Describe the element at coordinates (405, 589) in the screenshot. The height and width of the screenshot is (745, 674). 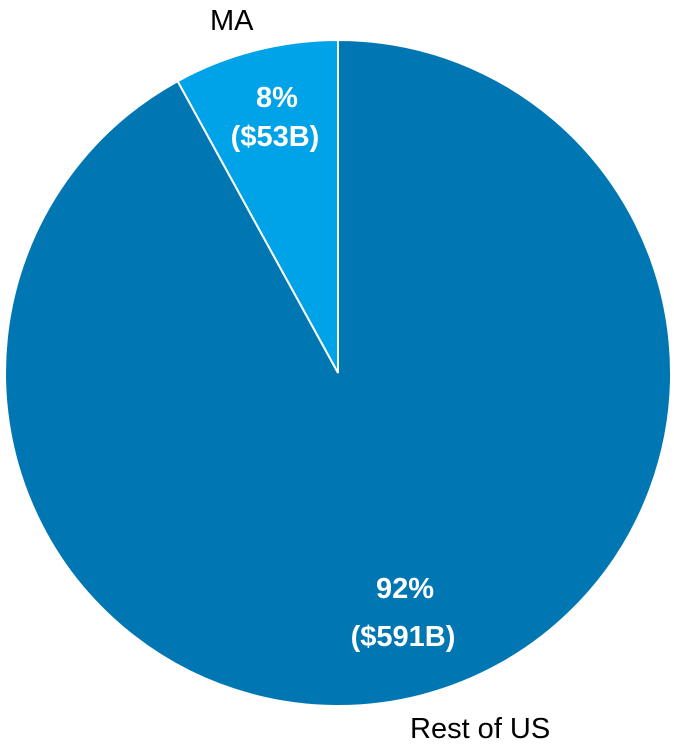
I see `slice-rest-percent-label: 92%` at that location.